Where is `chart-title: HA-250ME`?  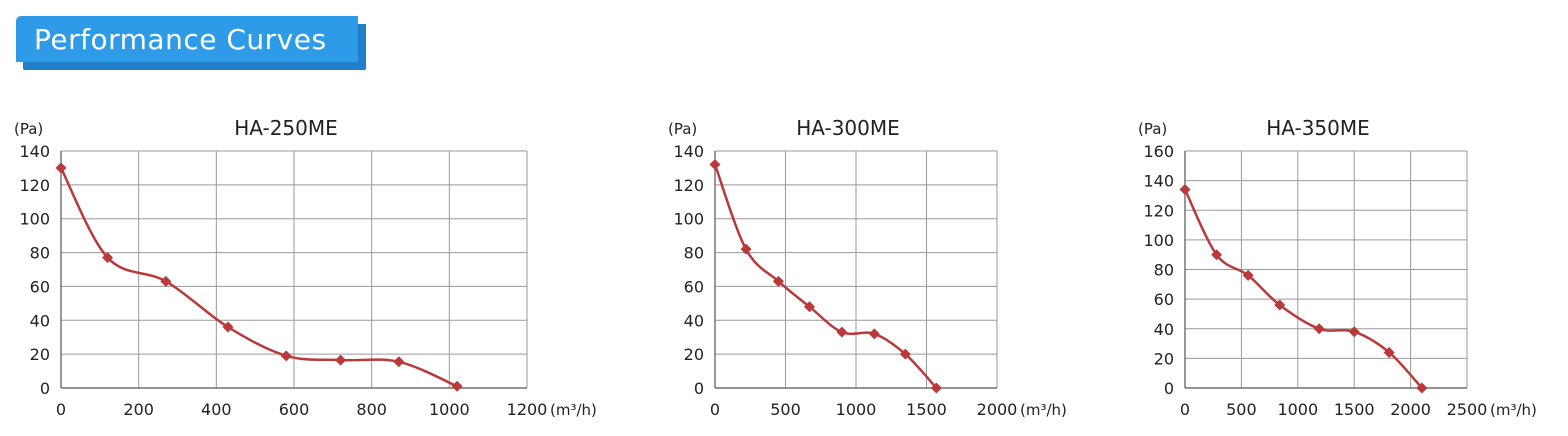
chart-title: HA-250ME is located at coordinates (286, 128).